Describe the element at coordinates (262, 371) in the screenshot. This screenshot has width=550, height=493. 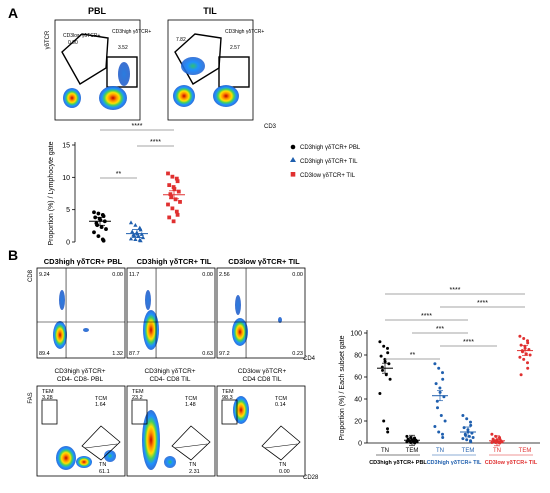
I see `fas-title-line: CD3low γδTCR+` at that location.